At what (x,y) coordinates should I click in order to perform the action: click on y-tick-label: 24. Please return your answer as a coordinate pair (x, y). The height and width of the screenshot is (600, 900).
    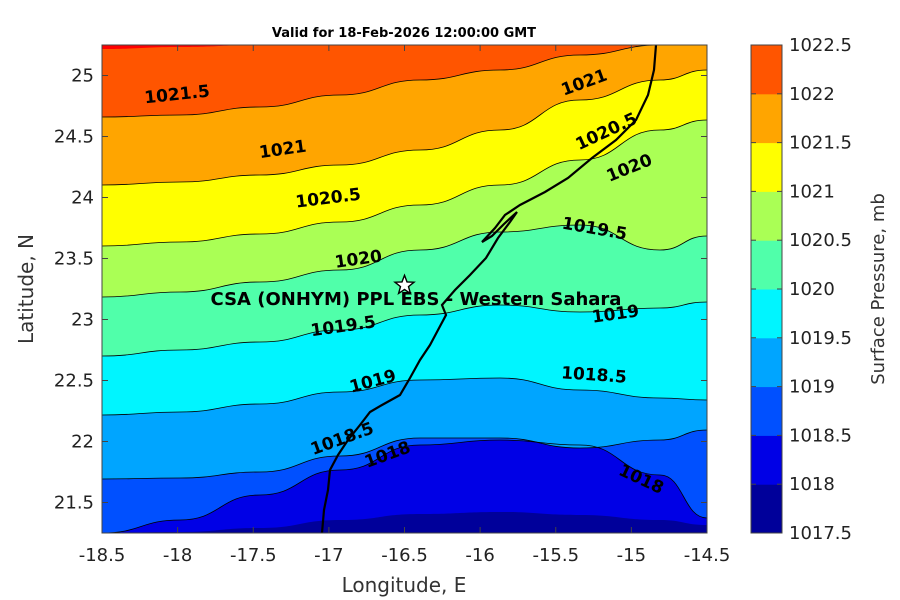
    Looking at the image, I should click on (82, 198).